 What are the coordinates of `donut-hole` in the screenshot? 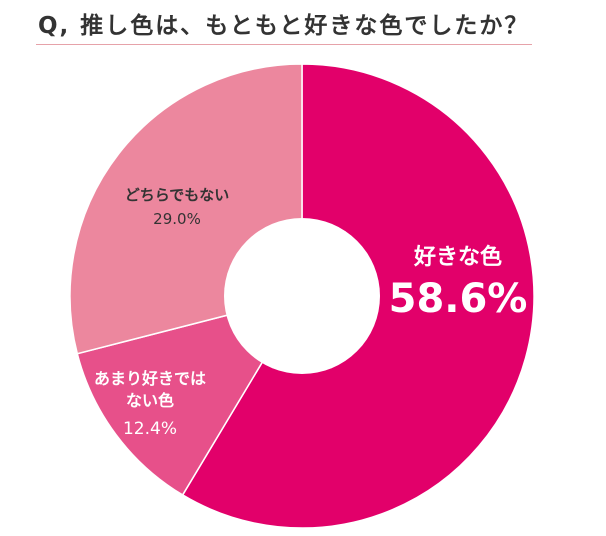 It's located at (302, 296).